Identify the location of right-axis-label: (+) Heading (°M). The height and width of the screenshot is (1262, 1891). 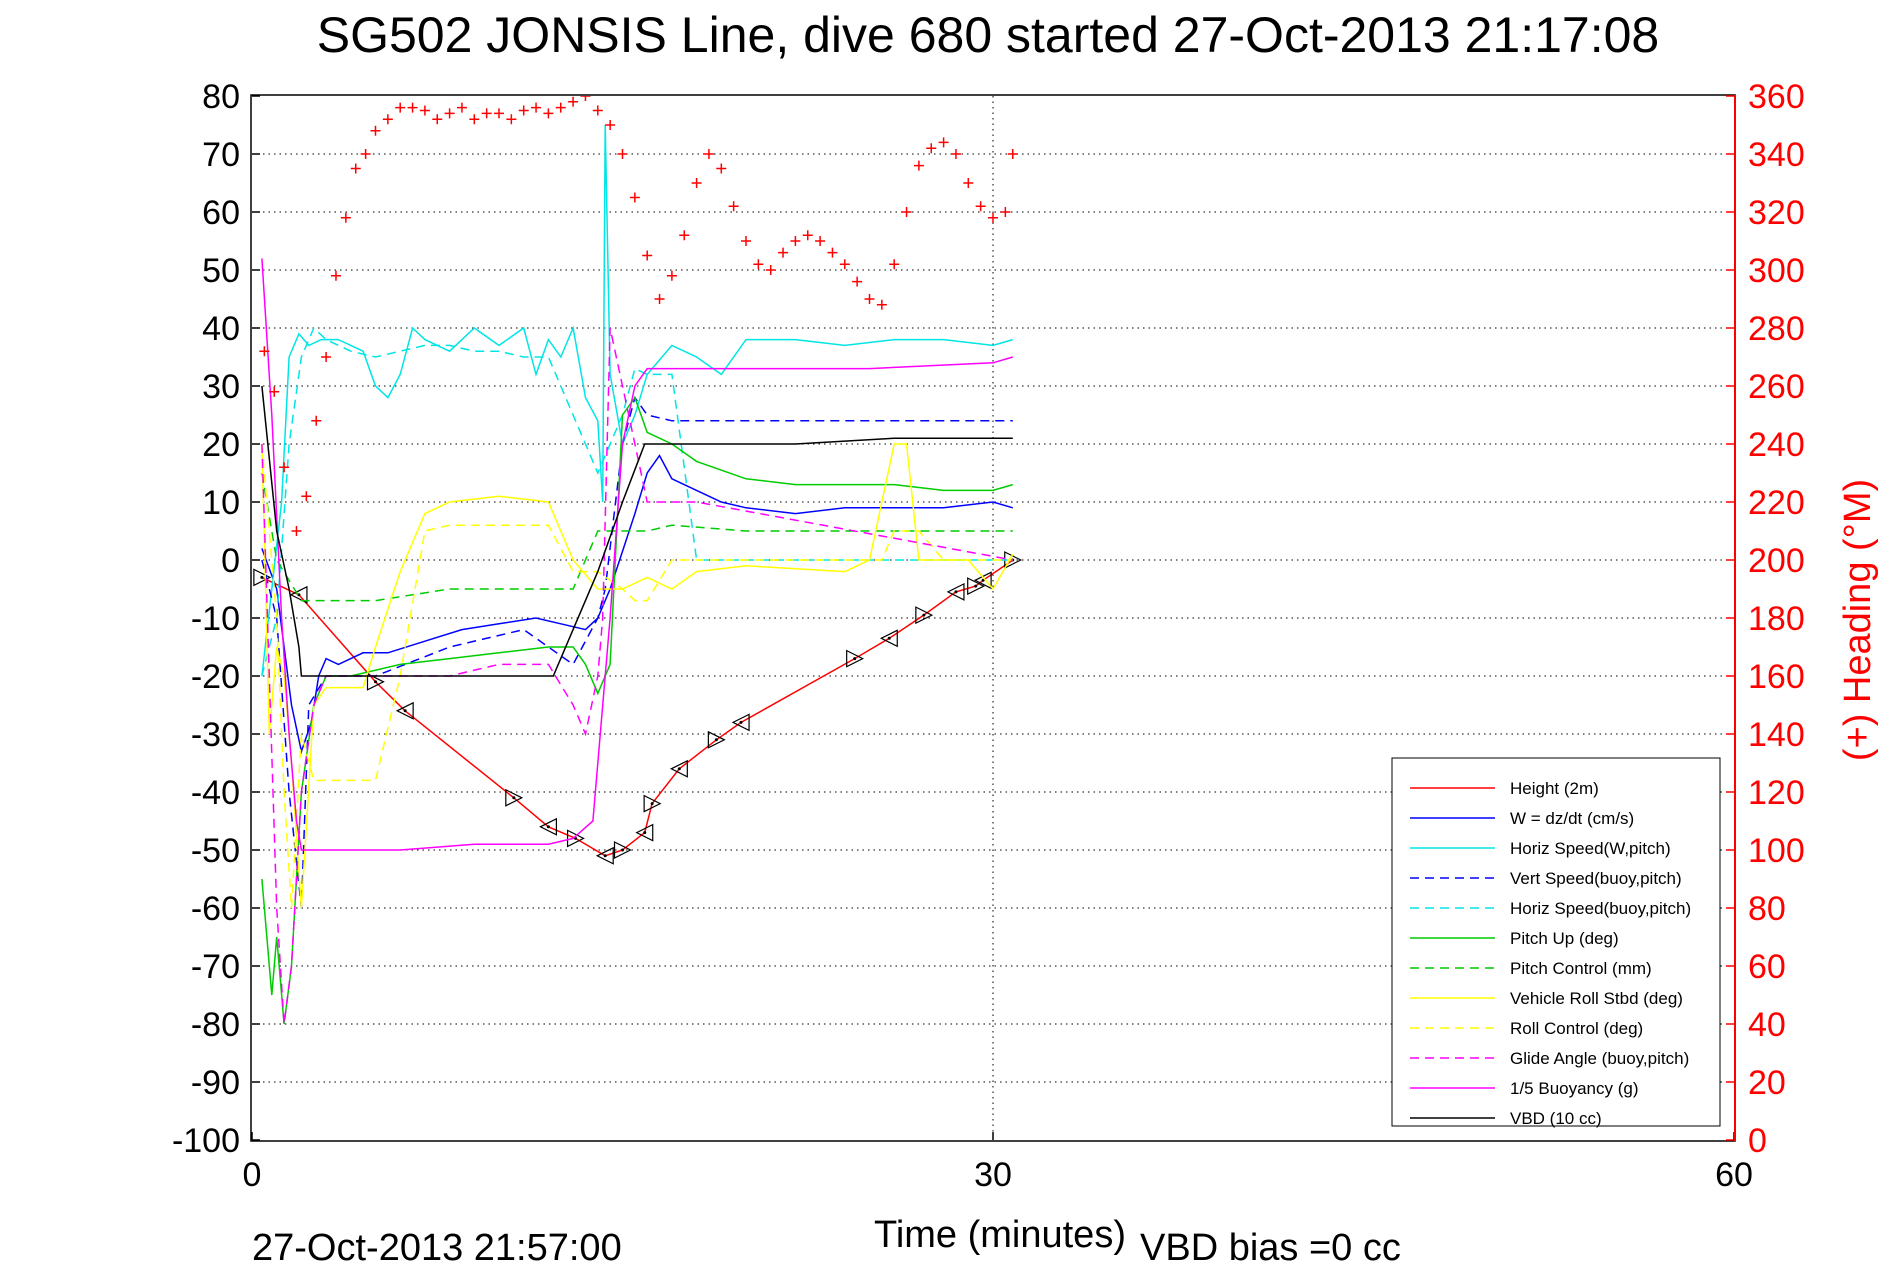
(1858, 620).